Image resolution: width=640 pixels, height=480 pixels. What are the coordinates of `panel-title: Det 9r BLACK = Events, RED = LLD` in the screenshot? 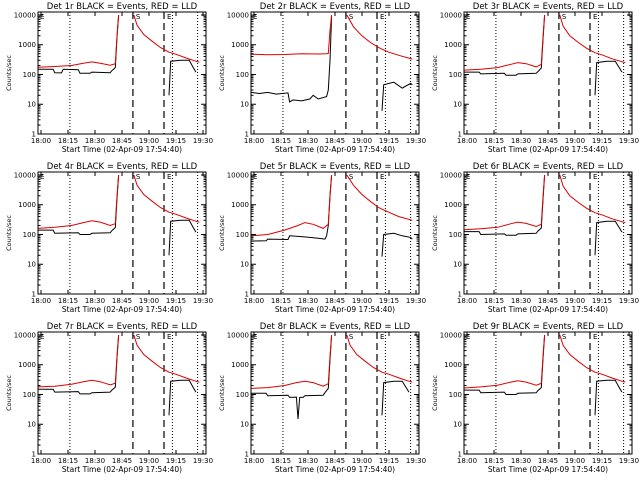 It's located at (548, 327).